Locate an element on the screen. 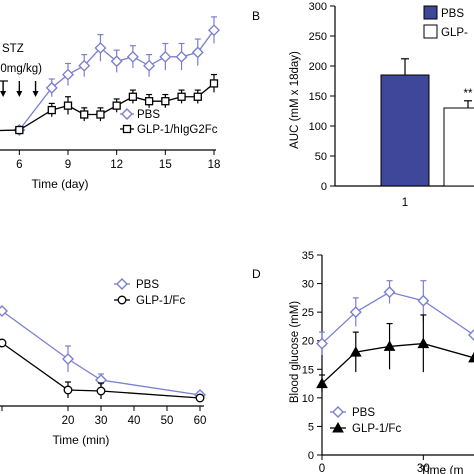 The height and width of the screenshot is (474, 474). y-tick-label-b-5: 250 is located at coordinates (318, 37).